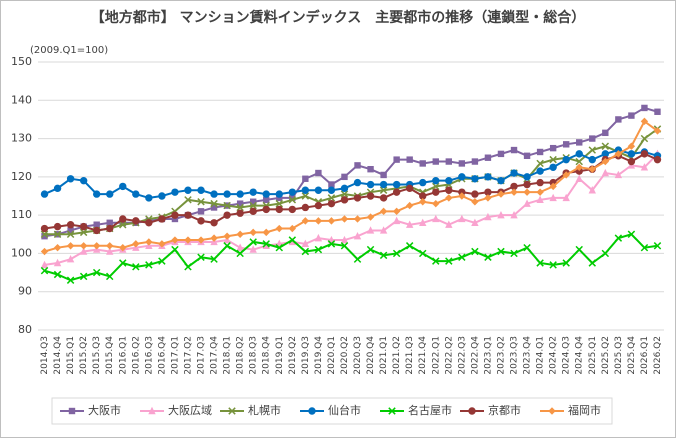 This screenshot has height=442, width=676. Describe the element at coordinates (423, 355) in the screenshot. I see `x-tick-label: 2021.Q4` at that location.